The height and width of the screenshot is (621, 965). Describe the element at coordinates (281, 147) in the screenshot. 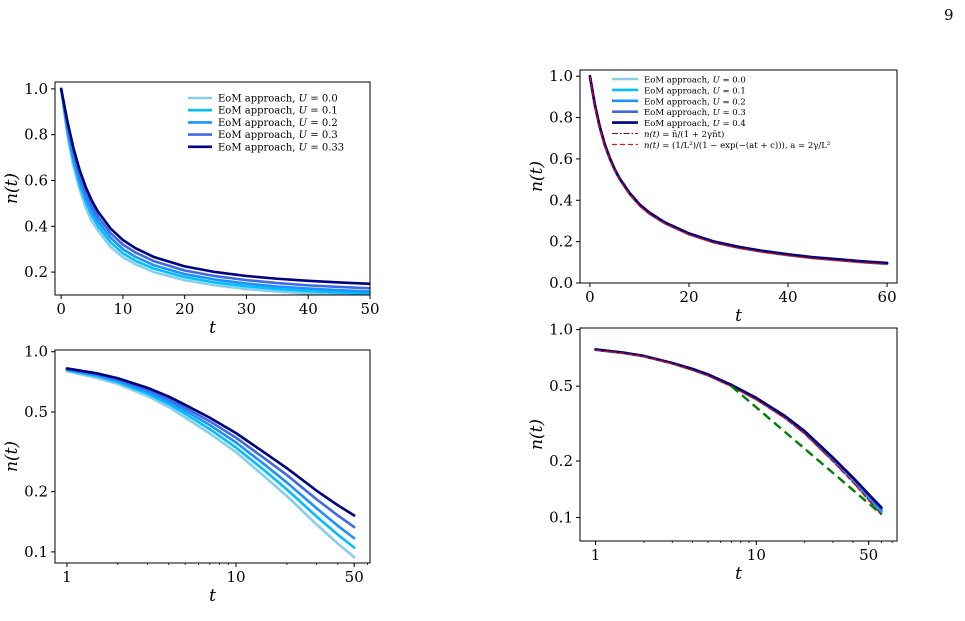

I see `legend-label: EoM approach, U = 0.33` at that location.